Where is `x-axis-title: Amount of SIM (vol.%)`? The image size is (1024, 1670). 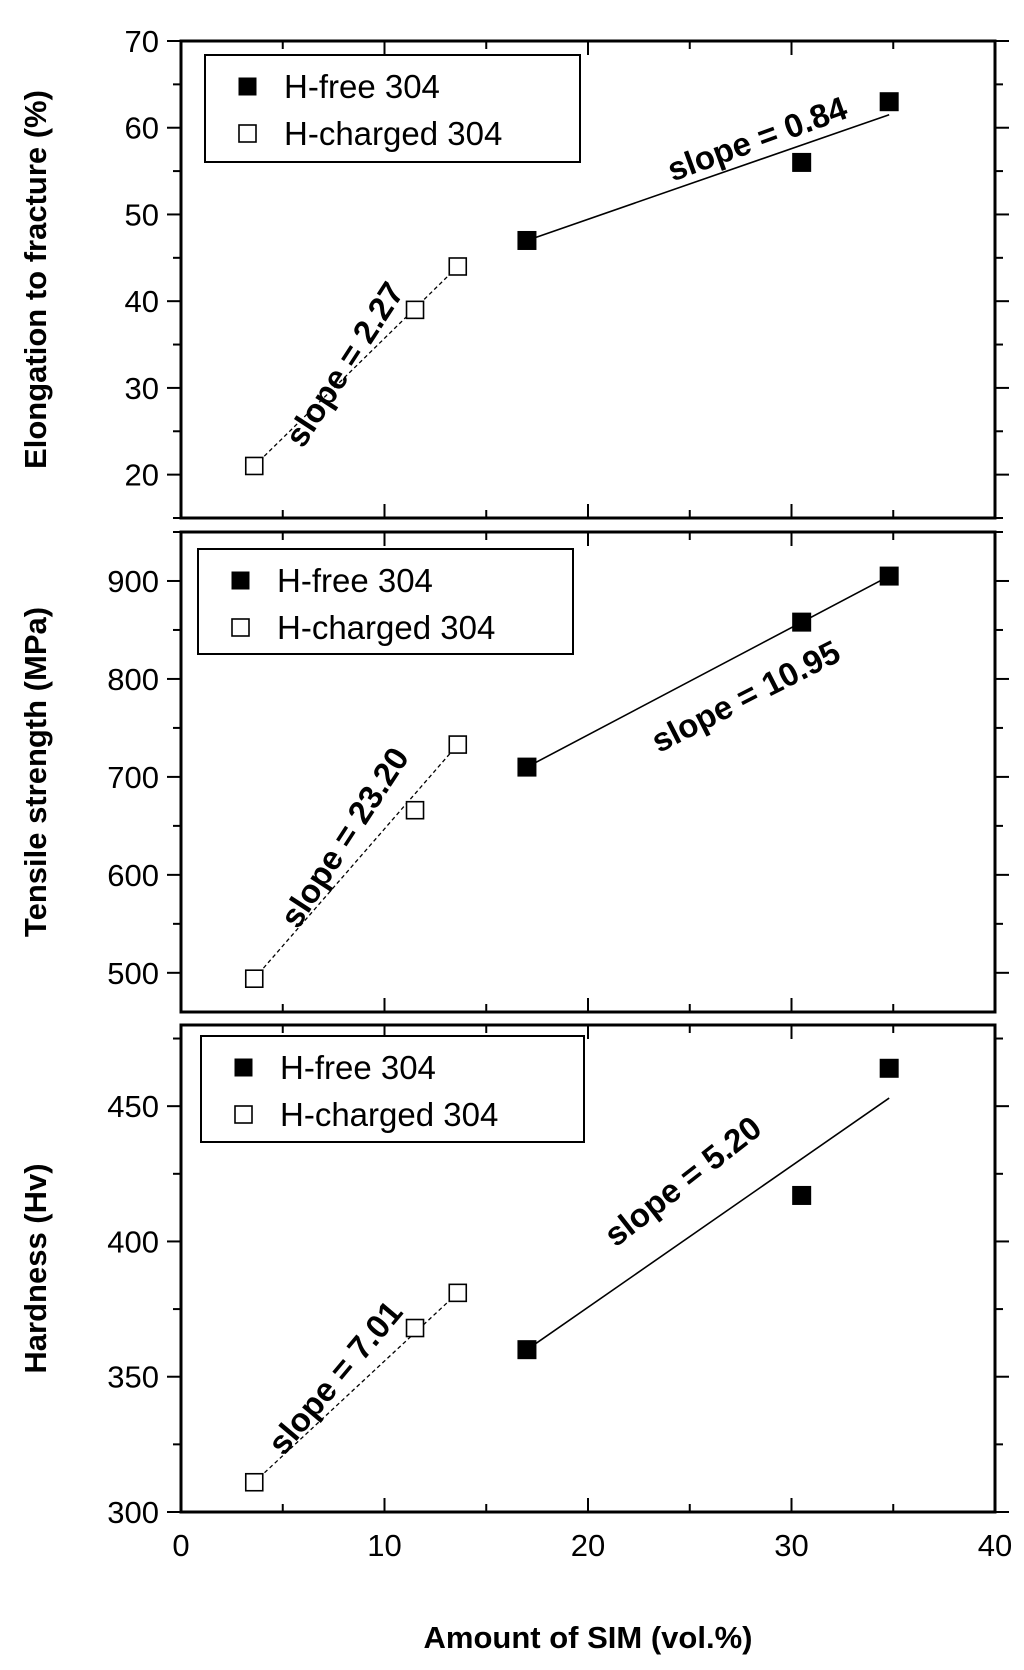
x-axis-title: Amount of SIM (vol.%) is located at coordinates (588, 1637).